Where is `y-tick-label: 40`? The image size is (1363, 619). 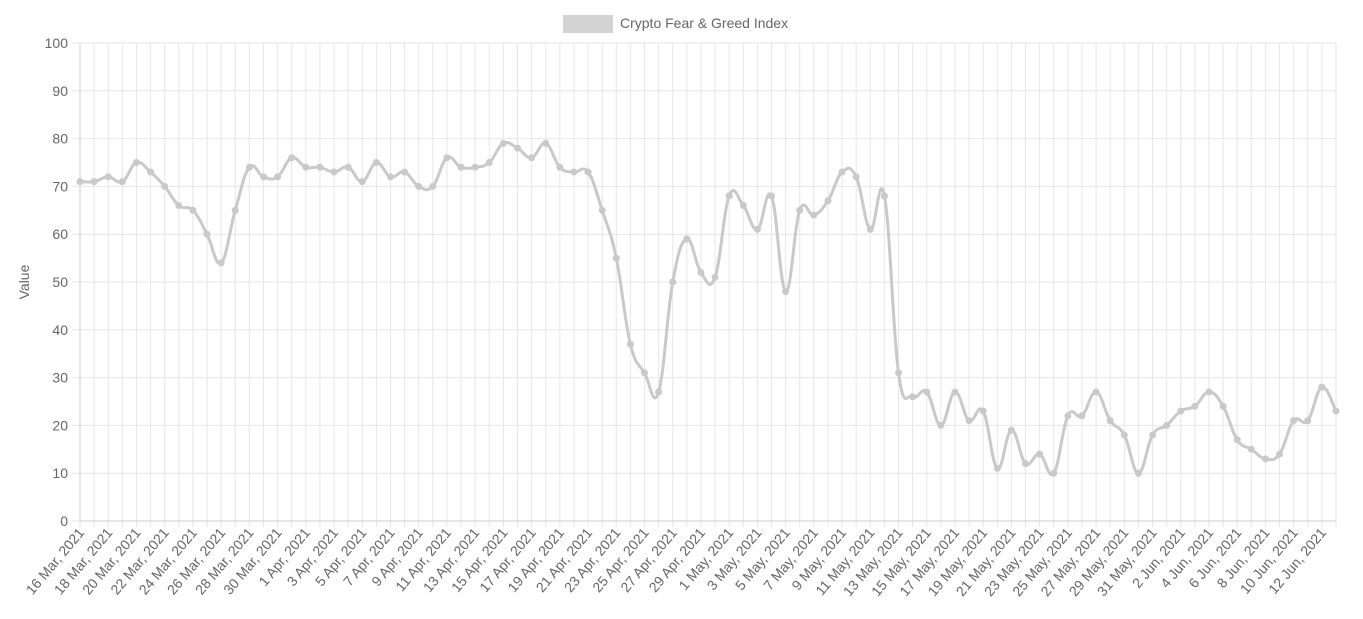
y-tick-label: 40 is located at coordinates (60, 330).